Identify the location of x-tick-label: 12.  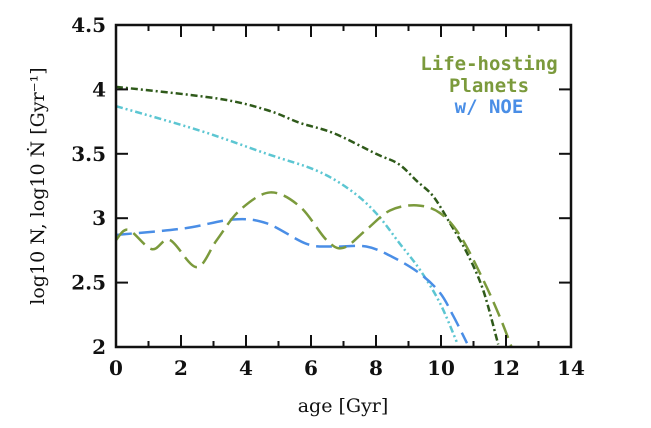
(506, 368).